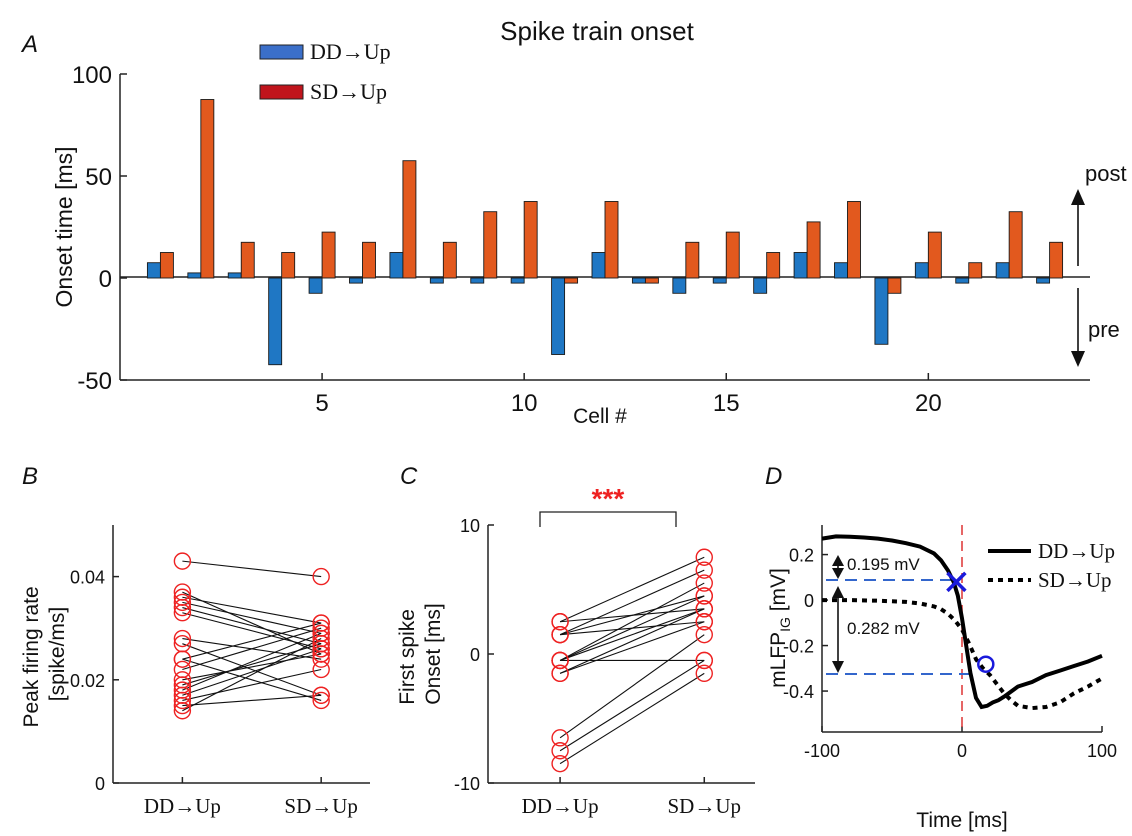 The image size is (1132, 836). What do you see at coordinates (94, 681) in the screenshot?
I see `b-y-ticks: 0 0.02 0.04` at bounding box center [94, 681].